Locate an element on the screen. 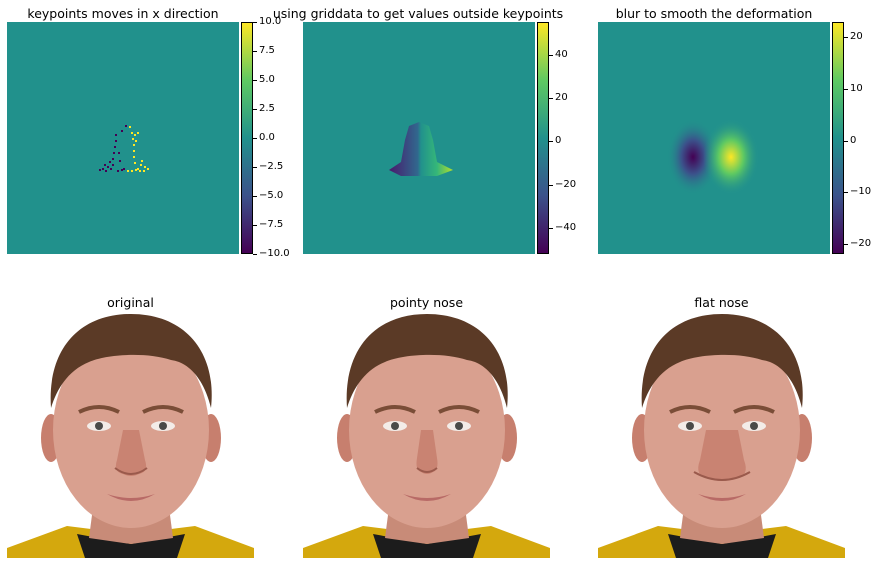 This screenshot has width=879, height=565. colorbar-2-tick-label: 0 is located at coordinates (558, 140).